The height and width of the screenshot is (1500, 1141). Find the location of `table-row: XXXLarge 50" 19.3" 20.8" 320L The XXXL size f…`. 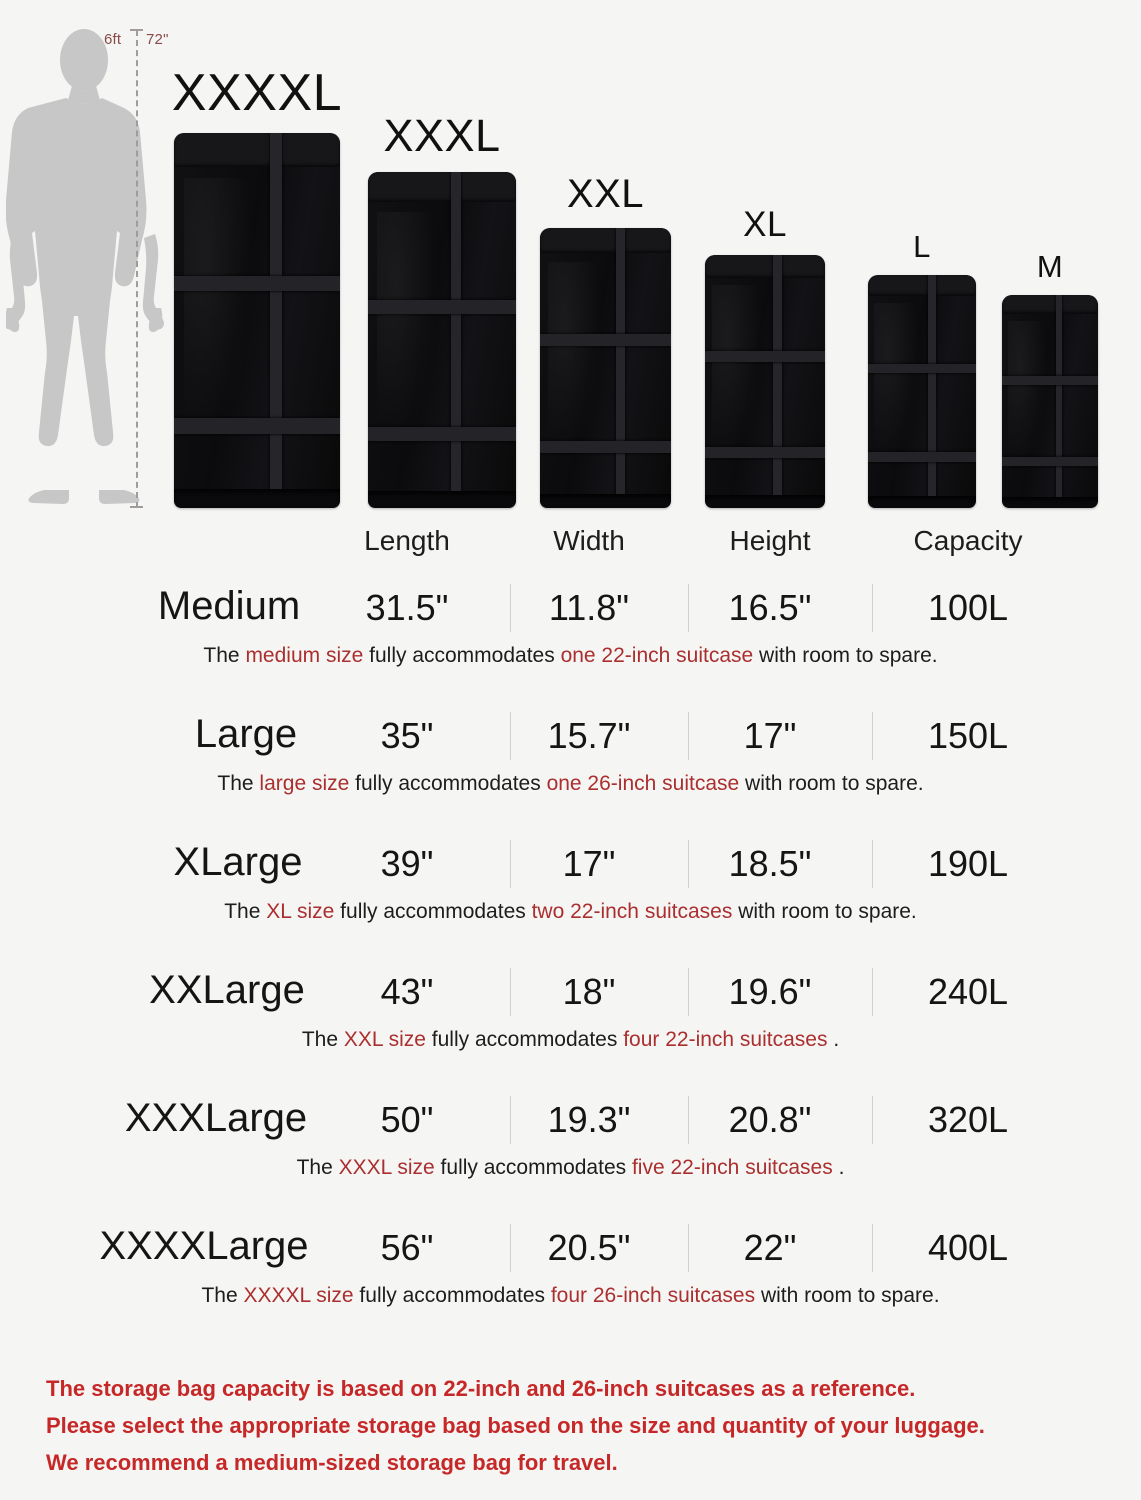

table-row: XXXLarge 50" 19.3" 20.8" 320L The XXXL size f… is located at coordinates (570, 1156).